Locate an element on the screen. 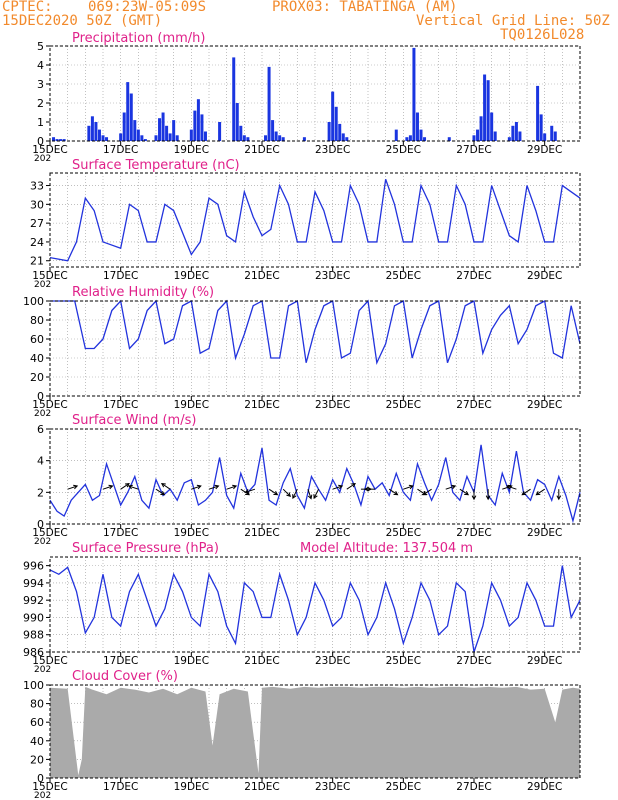 The height and width of the screenshot is (800, 618). pressure-xtick-label: 21DEC is located at coordinates (261, 661).